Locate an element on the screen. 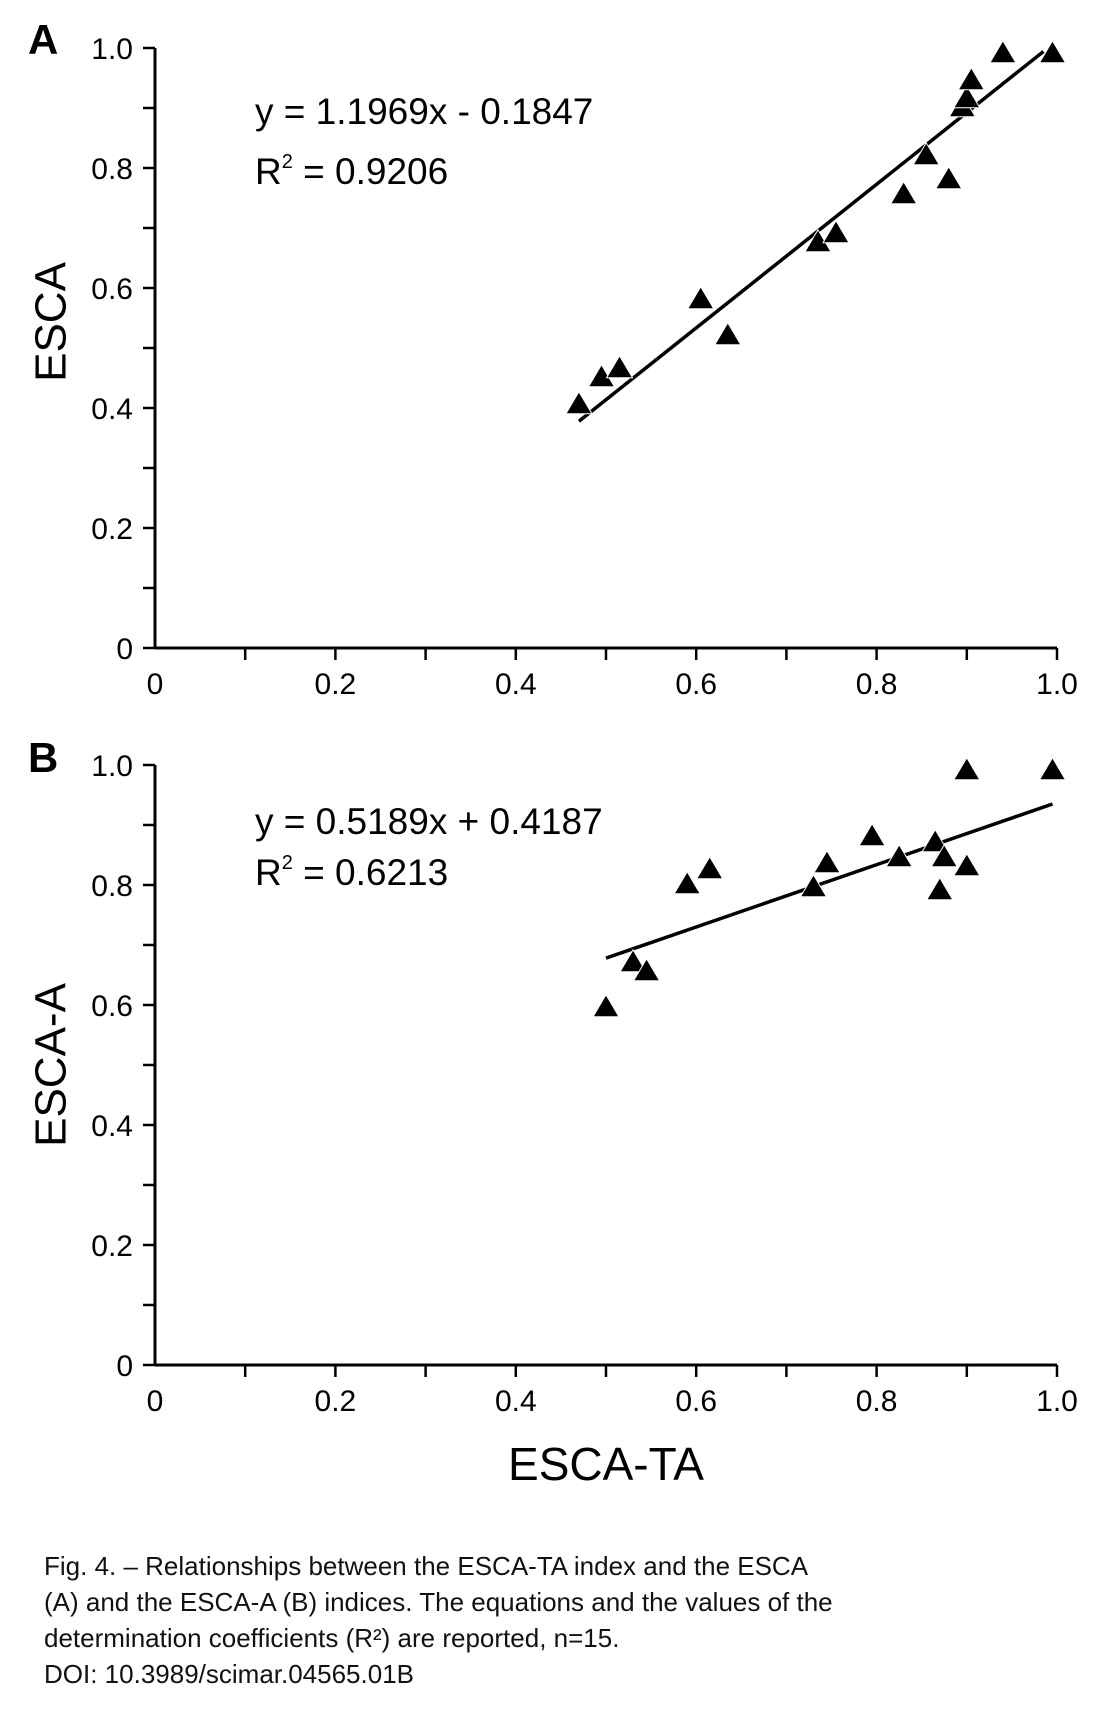 The image size is (1102, 1726). regression-equation: y = 1.1969x - 0.1847 is located at coordinates (424, 111).